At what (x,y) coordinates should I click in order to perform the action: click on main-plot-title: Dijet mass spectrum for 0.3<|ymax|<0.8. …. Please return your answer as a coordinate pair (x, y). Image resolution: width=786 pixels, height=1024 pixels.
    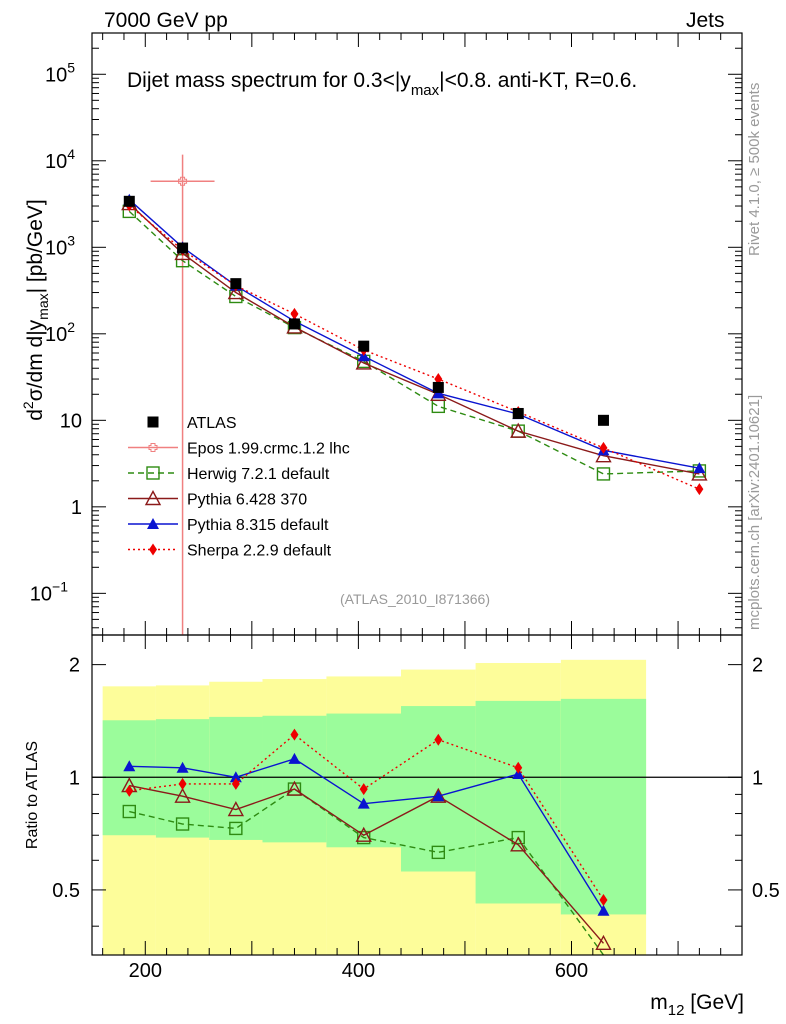
    Looking at the image, I should click on (382, 84).